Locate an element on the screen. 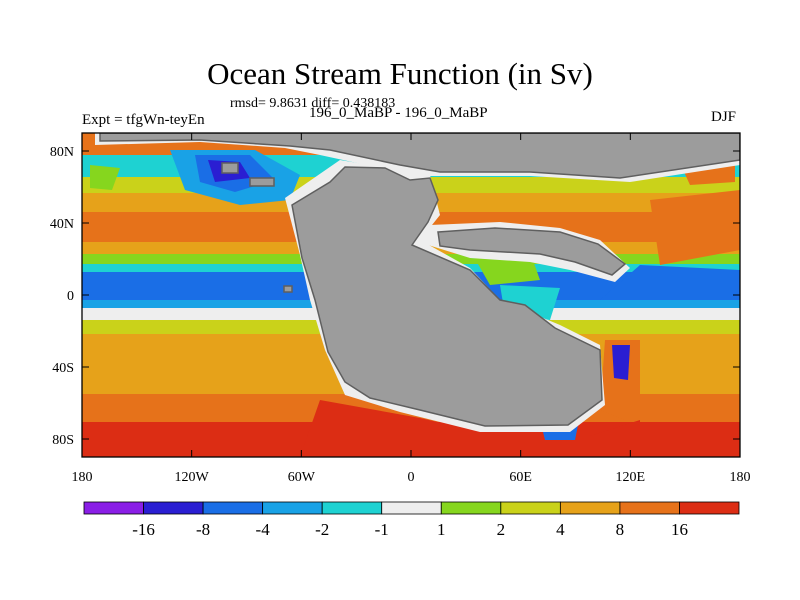 The width and height of the screenshot is (800, 600). plot-title: Ocean Stream Function (in Sv) is located at coordinates (400, 73).